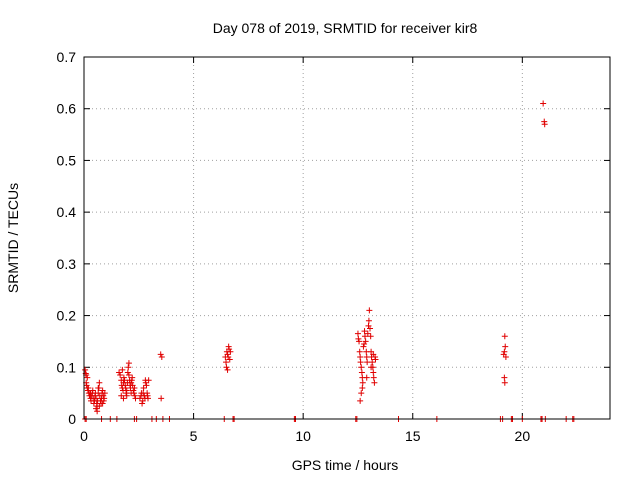  I want to click on x-tick-label: 10, so click(303, 436).